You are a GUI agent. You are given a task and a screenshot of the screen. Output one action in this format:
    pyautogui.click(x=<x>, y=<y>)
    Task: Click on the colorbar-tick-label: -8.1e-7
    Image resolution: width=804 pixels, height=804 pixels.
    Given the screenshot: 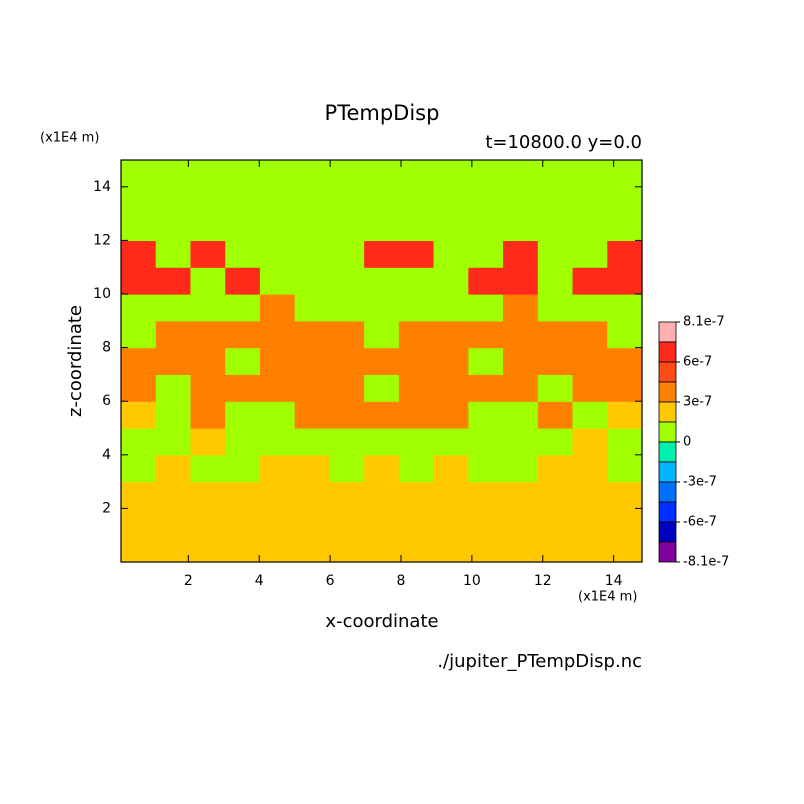 What is the action you would take?
    pyautogui.click(x=706, y=562)
    